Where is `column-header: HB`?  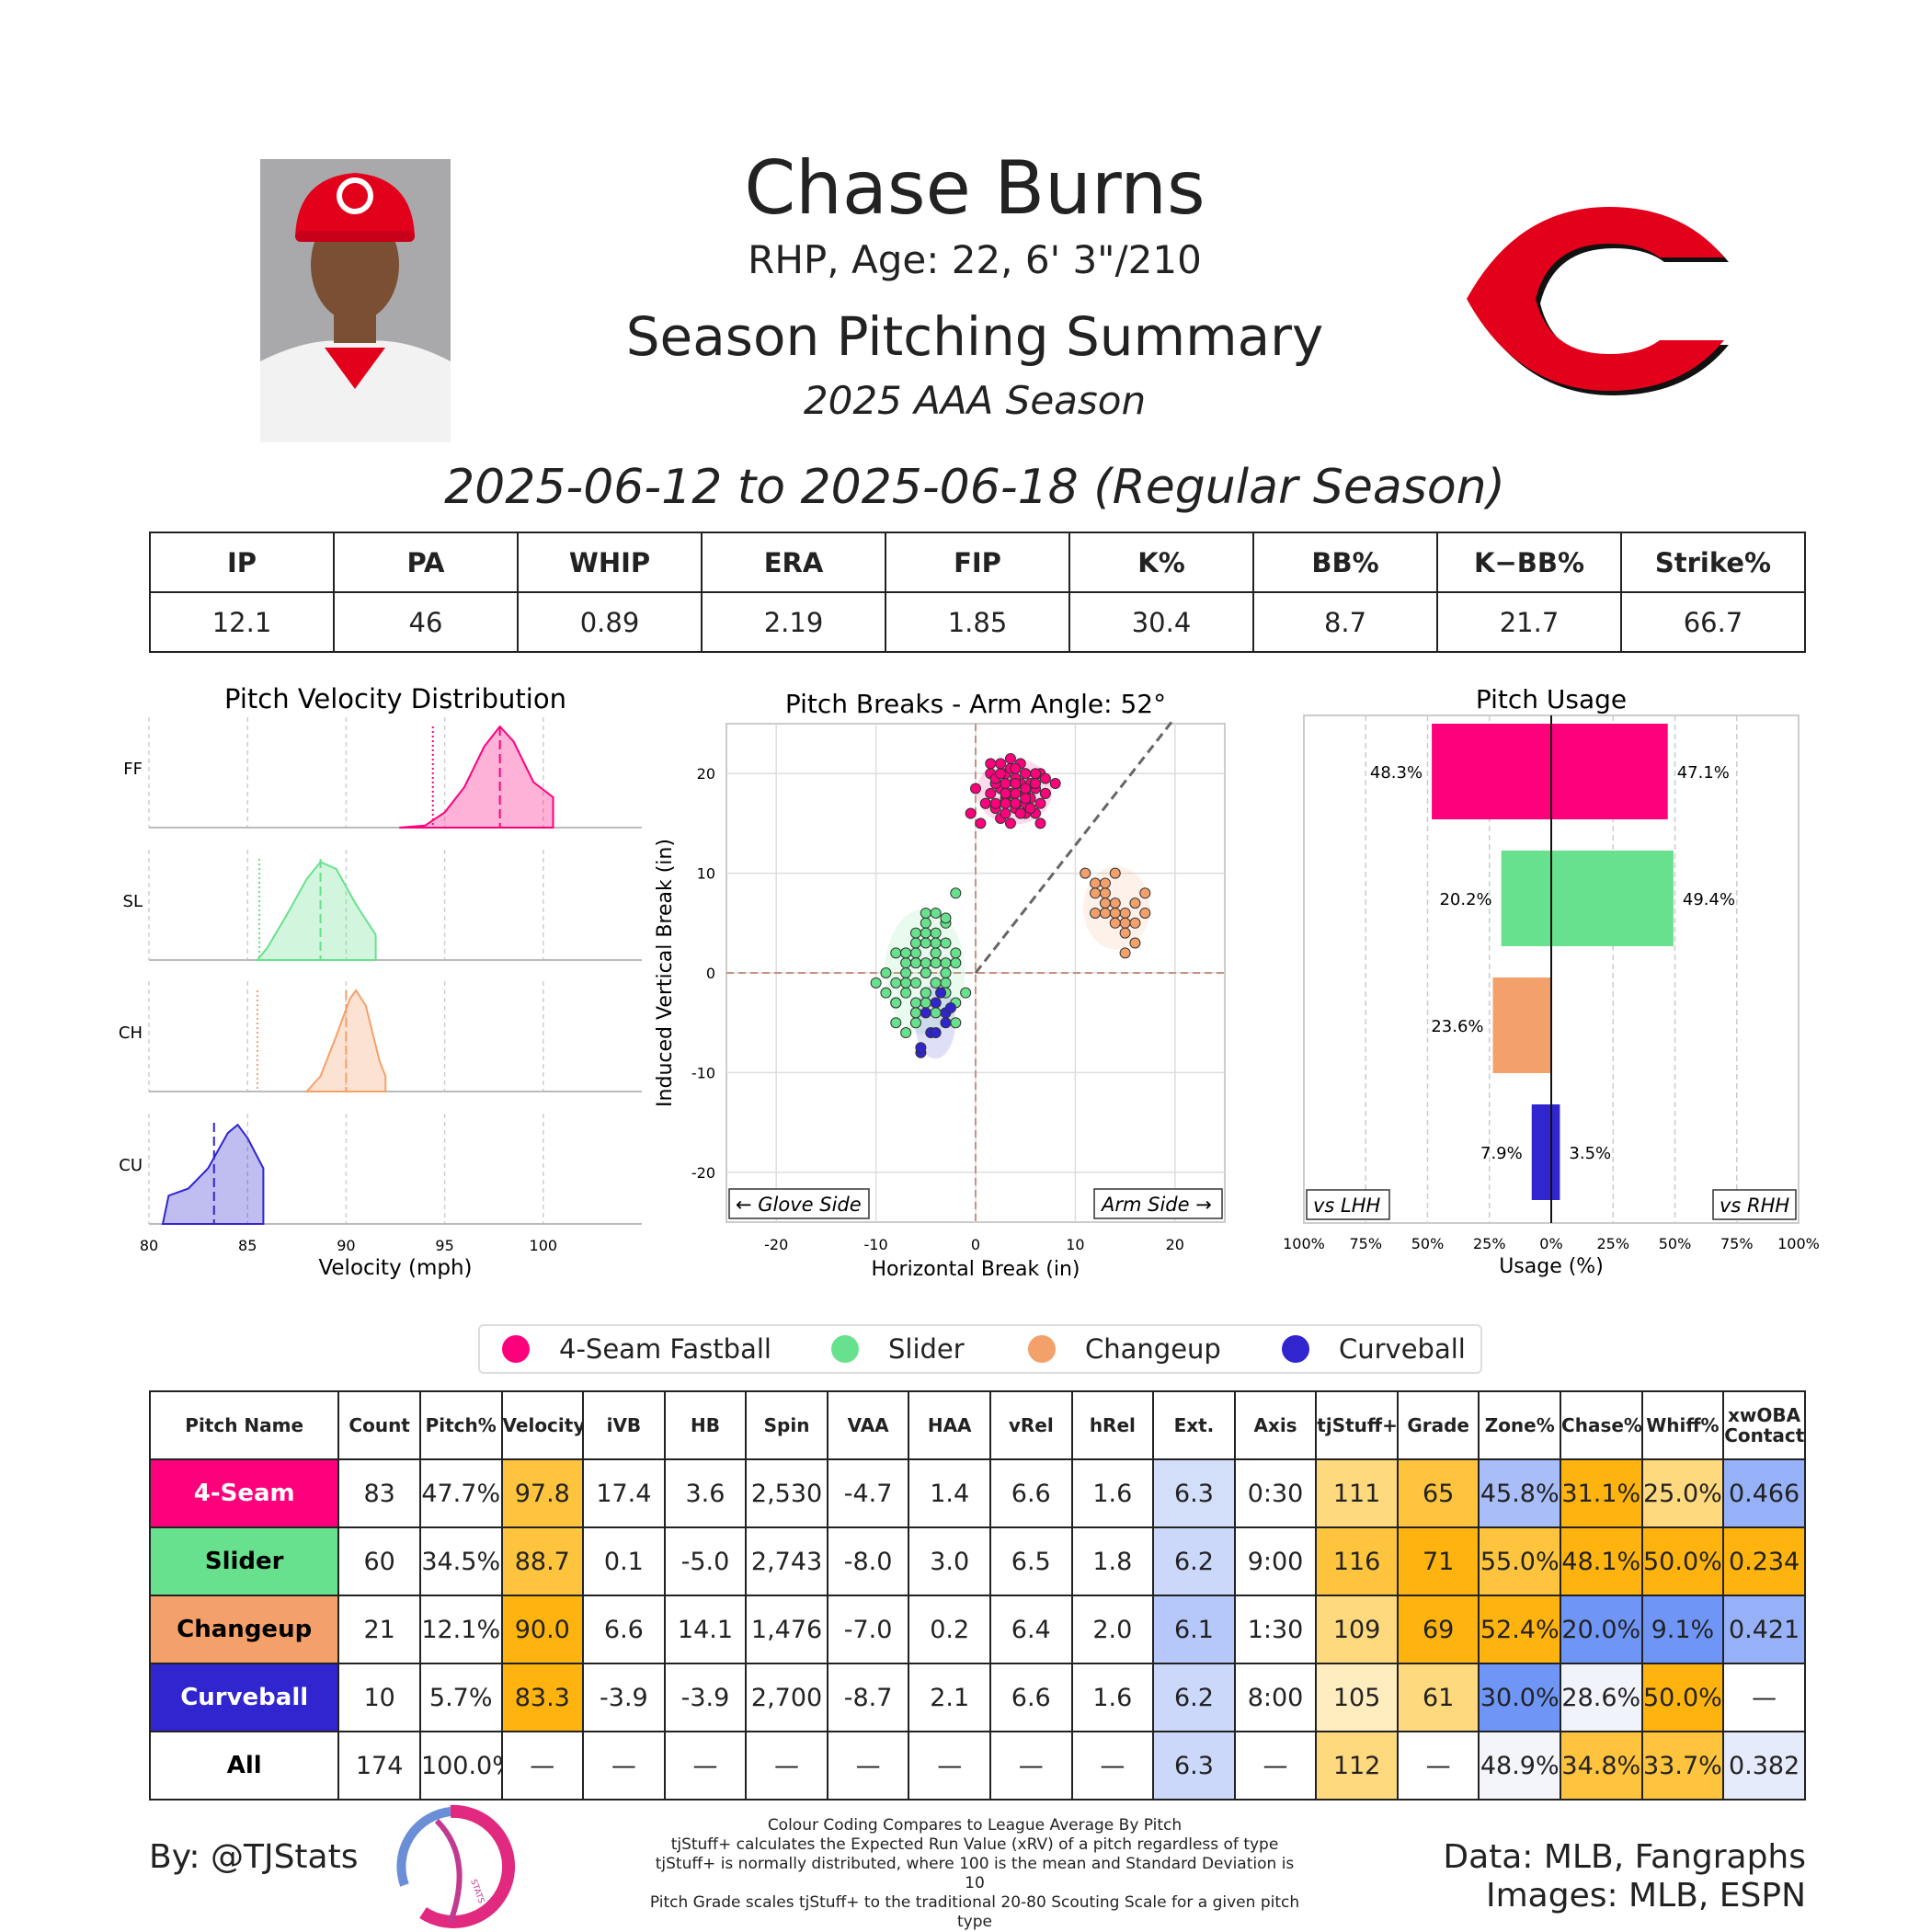
column-header: HB is located at coordinates (706, 1425).